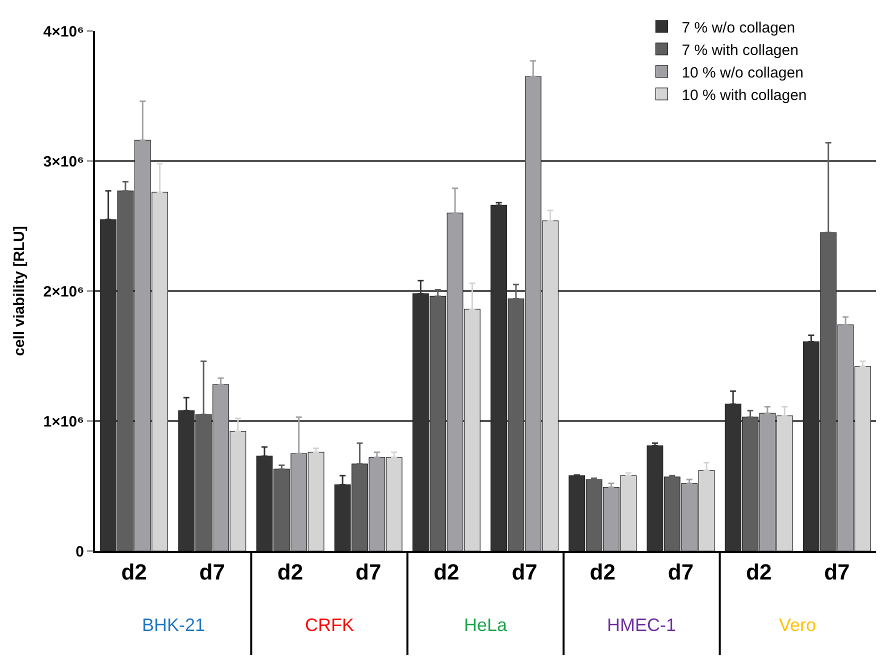 The image size is (886, 657). What do you see at coordinates (63, 291) in the screenshot?
I see `y-tick-label: 2×10⁶` at bounding box center [63, 291].